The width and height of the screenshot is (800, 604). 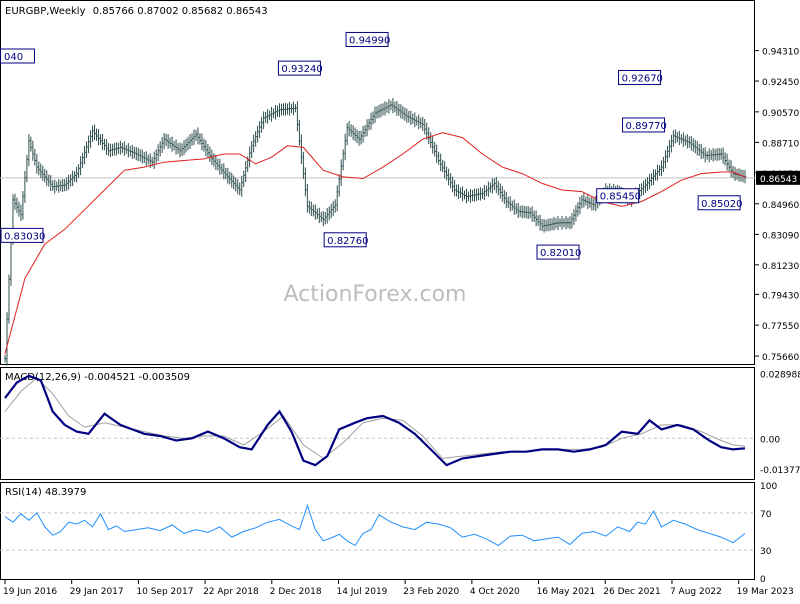 What do you see at coordinates (375, 525) in the screenshot?
I see `rsi-line` at bounding box center [375, 525].